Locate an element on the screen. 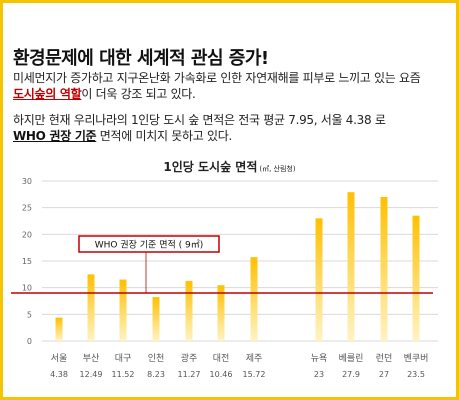 The height and width of the screenshot is (400, 459). chart-unit: (㎡, 산림청) is located at coordinates (277, 169).